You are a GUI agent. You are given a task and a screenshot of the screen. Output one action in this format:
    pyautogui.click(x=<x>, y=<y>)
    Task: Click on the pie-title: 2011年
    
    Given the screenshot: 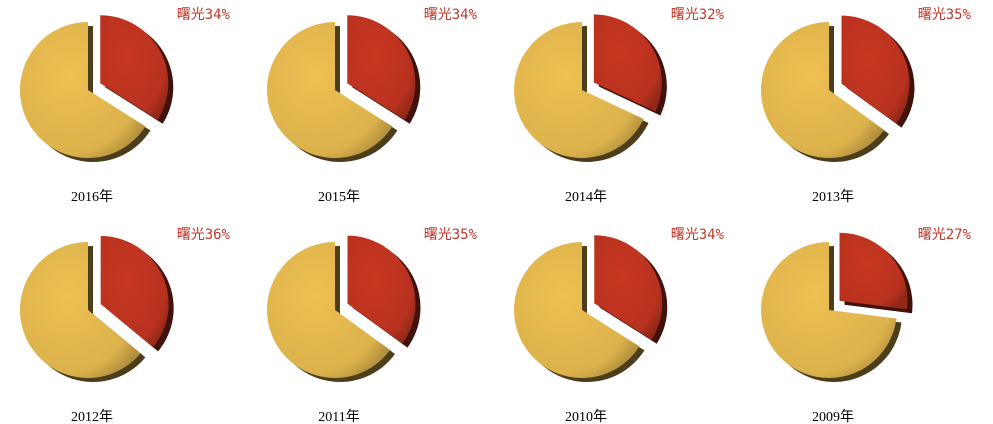 What is the action you would take?
    pyautogui.click(x=338, y=416)
    